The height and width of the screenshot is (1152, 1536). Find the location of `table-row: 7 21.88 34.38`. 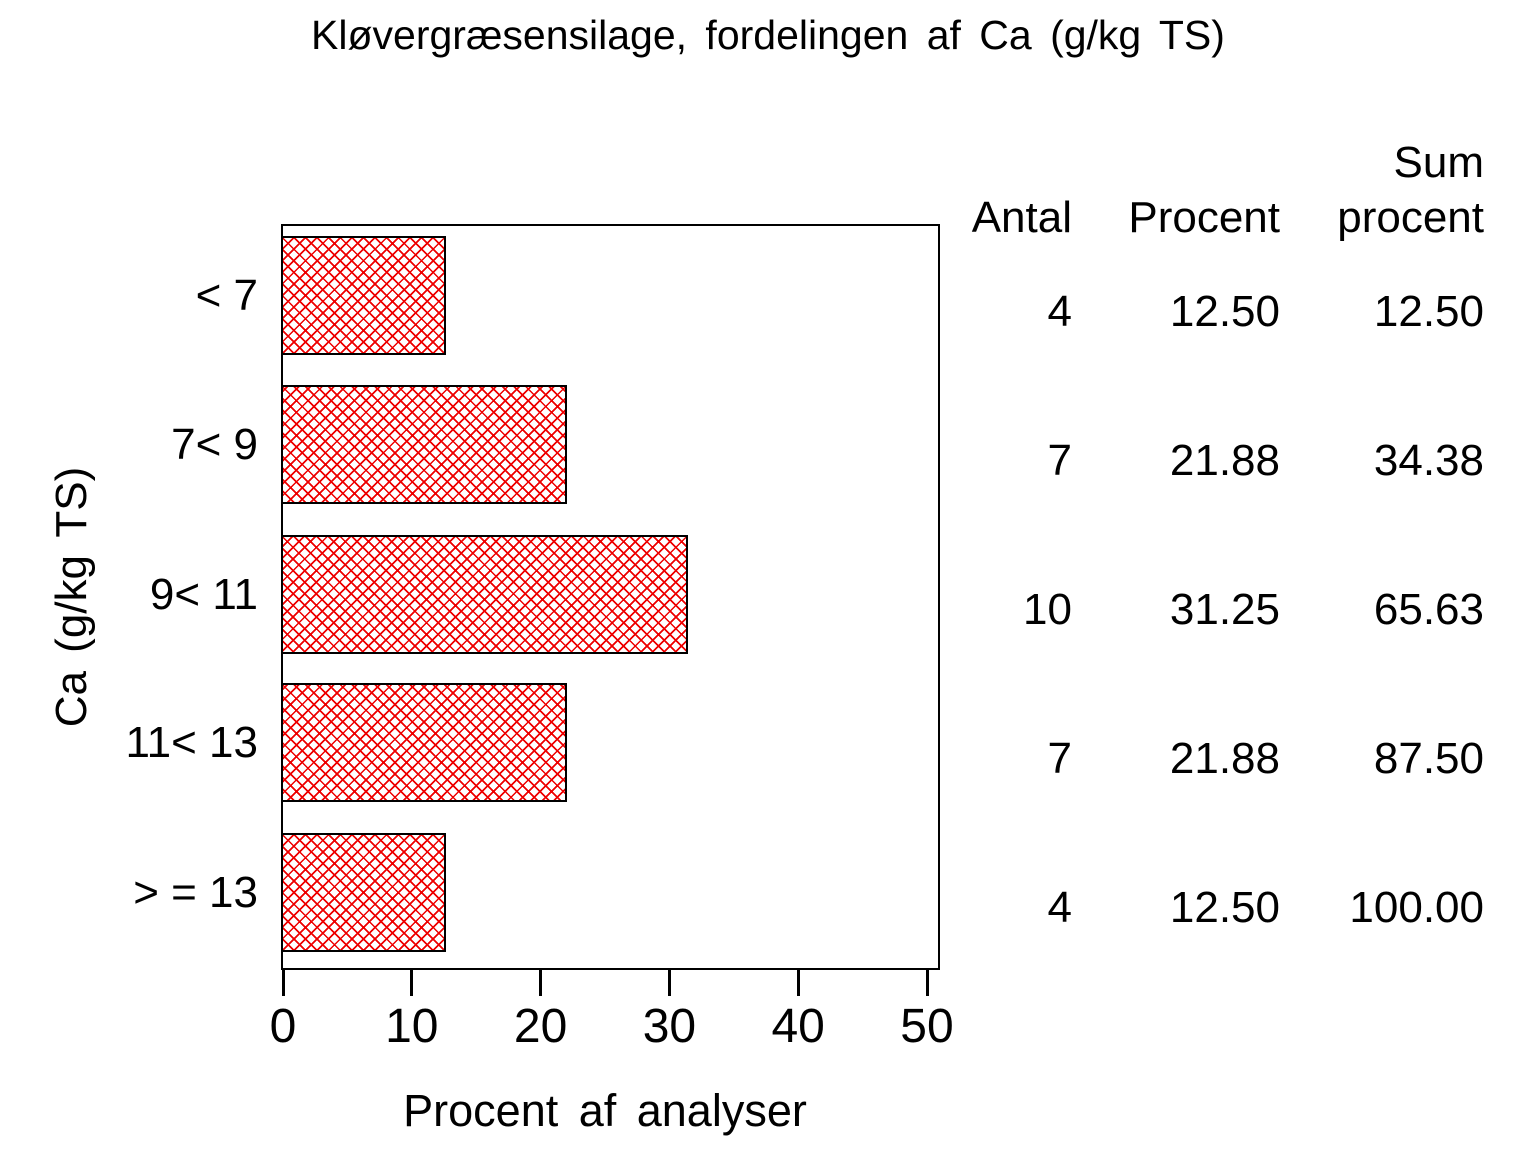

table-row: 7 21.88 34.38 is located at coordinates (1212, 461).